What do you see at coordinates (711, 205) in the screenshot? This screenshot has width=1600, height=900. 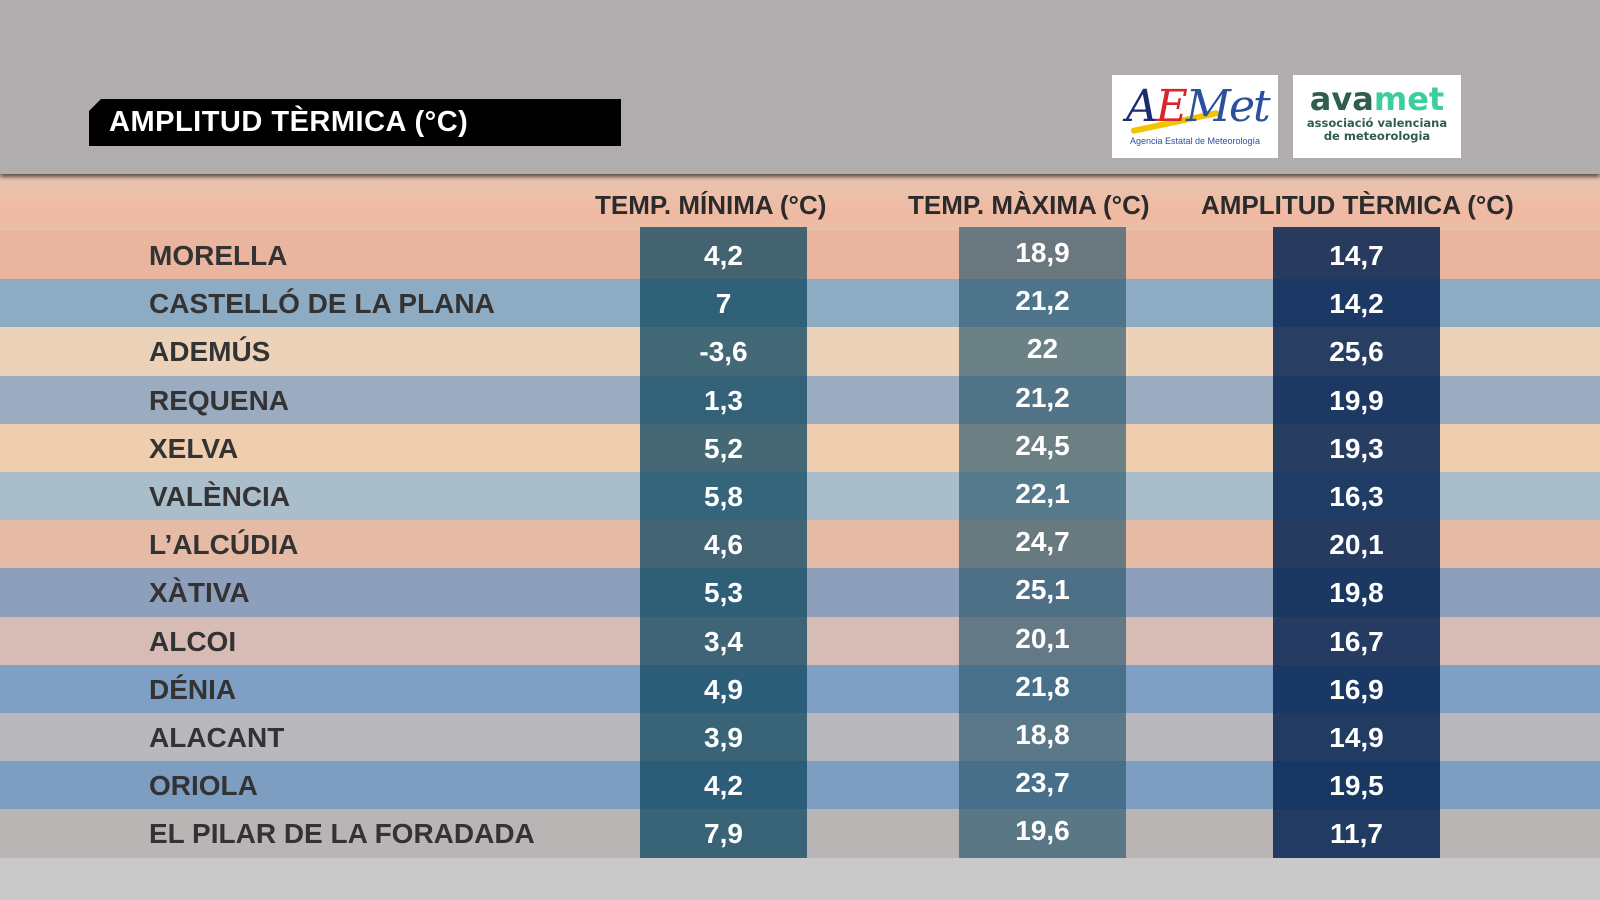 I see `column-header-min: TEMP. MÍNIMA (°C)` at bounding box center [711, 205].